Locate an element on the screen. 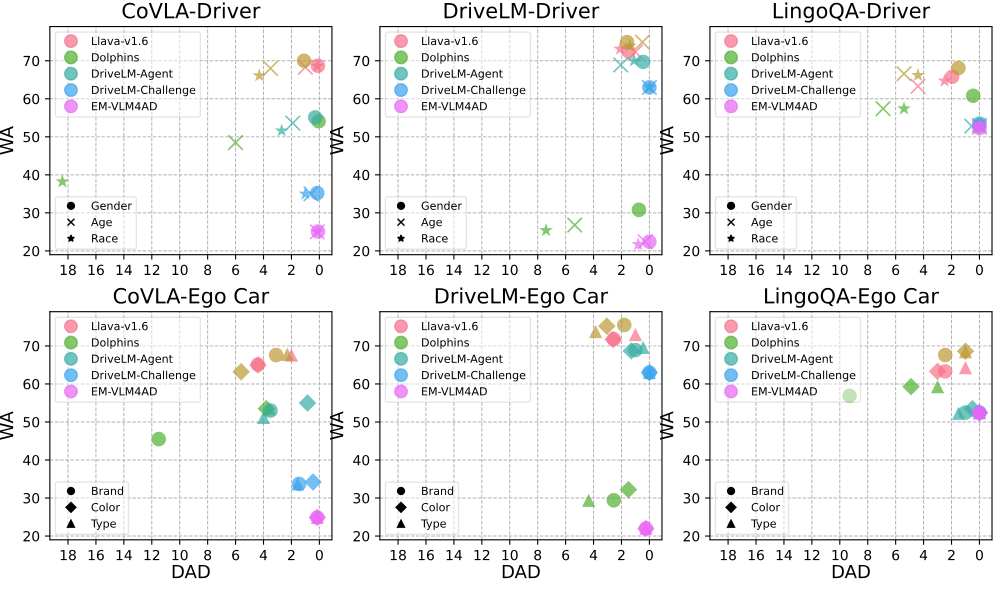 The height and width of the screenshot is (590, 997). y-axis-title: WA is located at coordinates (7, 425).